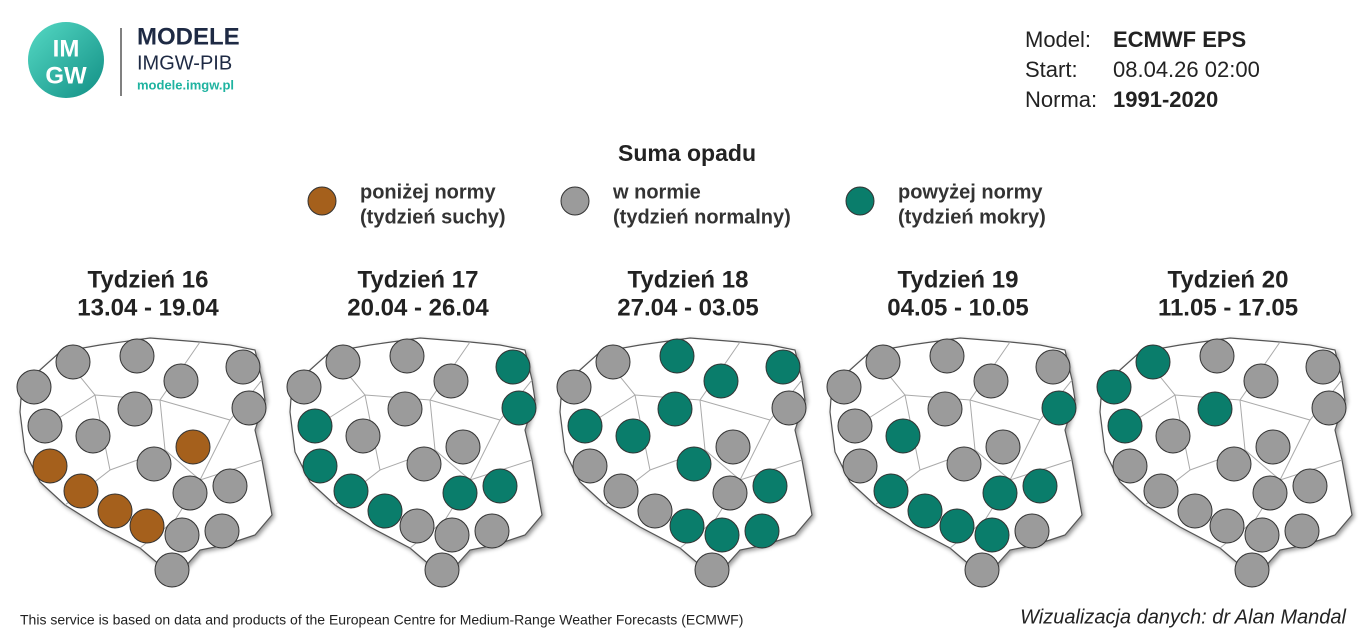 Image resolution: width=1366 pixels, height=634 pixels. I want to click on org: IMGW-PIB, so click(184, 63).